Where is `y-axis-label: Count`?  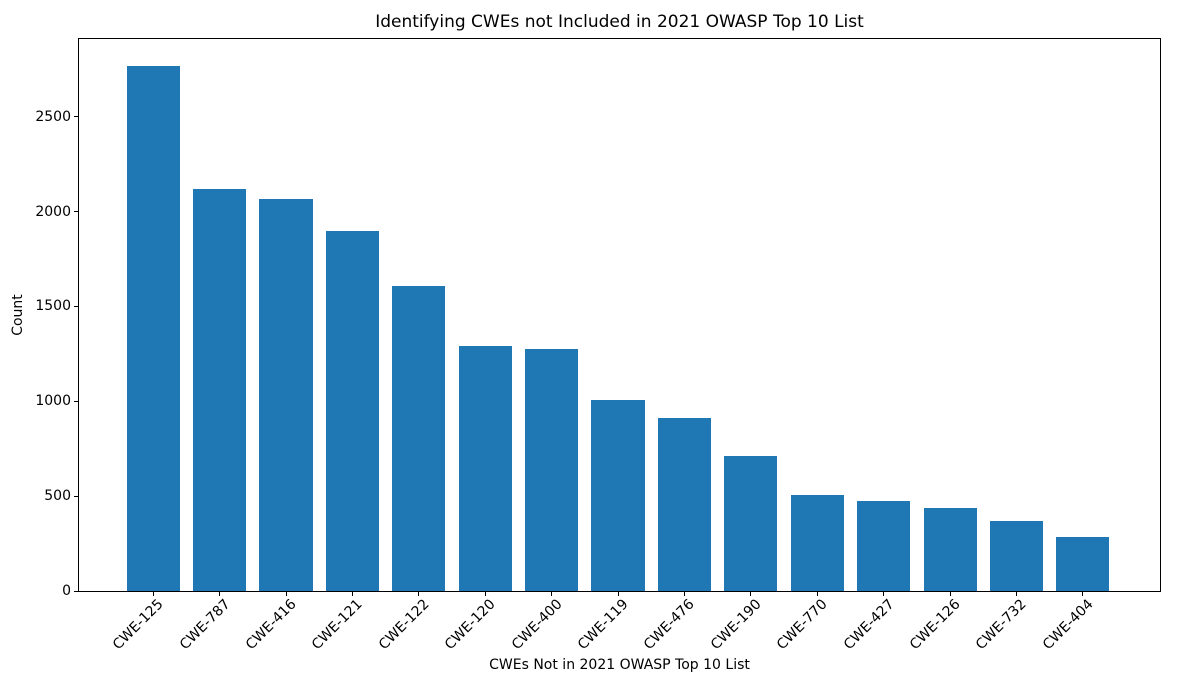 y-axis-label: Count is located at coordinates (18, 315).